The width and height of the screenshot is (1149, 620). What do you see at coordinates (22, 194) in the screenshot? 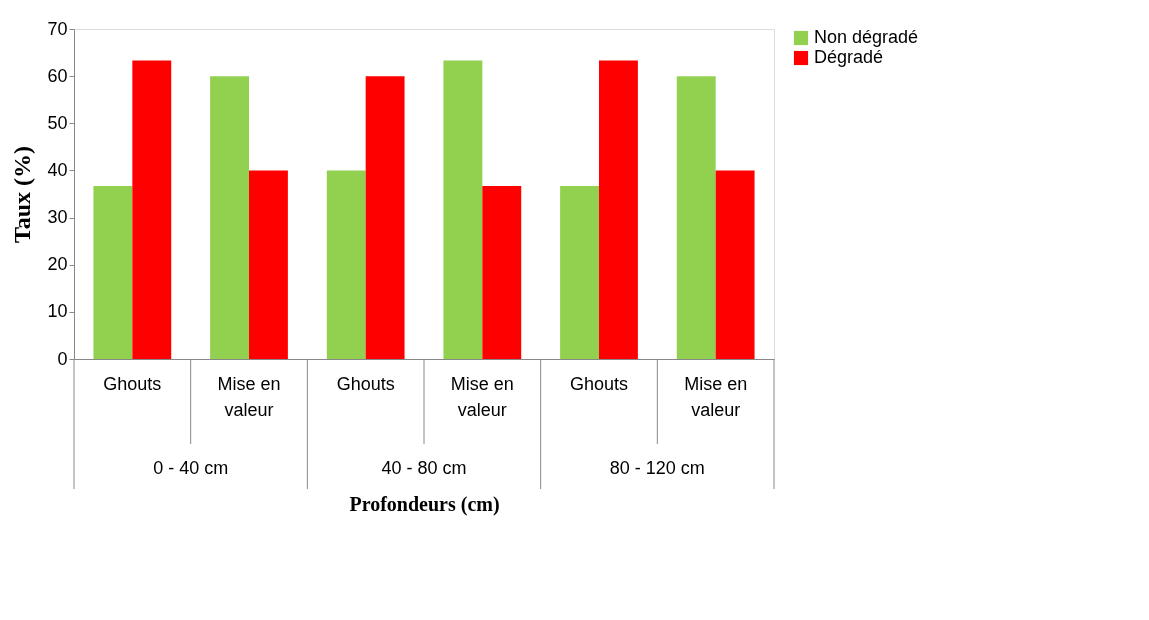
I see `y-axis-title: Taux (%)` at bounding box center [22, 194].